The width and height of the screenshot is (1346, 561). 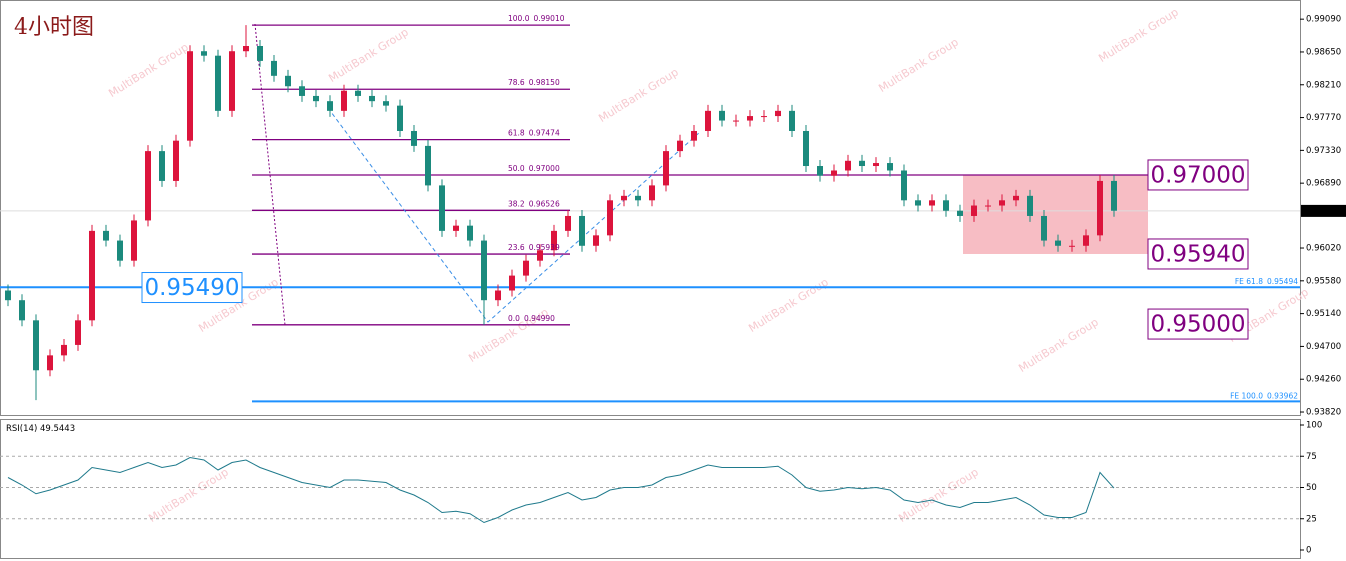 What do you see at coordinates (192, 288) in the screenshot?
I see `left-price-box` at bounding box center [192, 288].